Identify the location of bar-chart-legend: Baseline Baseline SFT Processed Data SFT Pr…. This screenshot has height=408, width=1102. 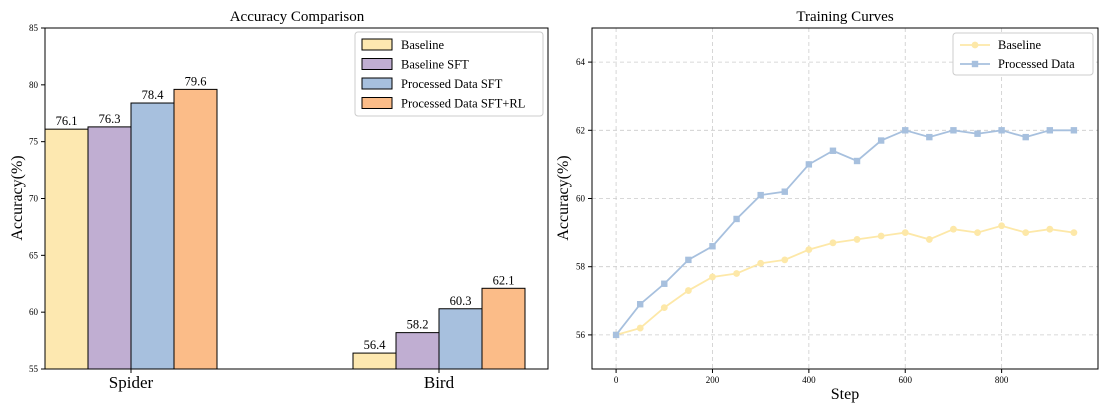
(449, 74).